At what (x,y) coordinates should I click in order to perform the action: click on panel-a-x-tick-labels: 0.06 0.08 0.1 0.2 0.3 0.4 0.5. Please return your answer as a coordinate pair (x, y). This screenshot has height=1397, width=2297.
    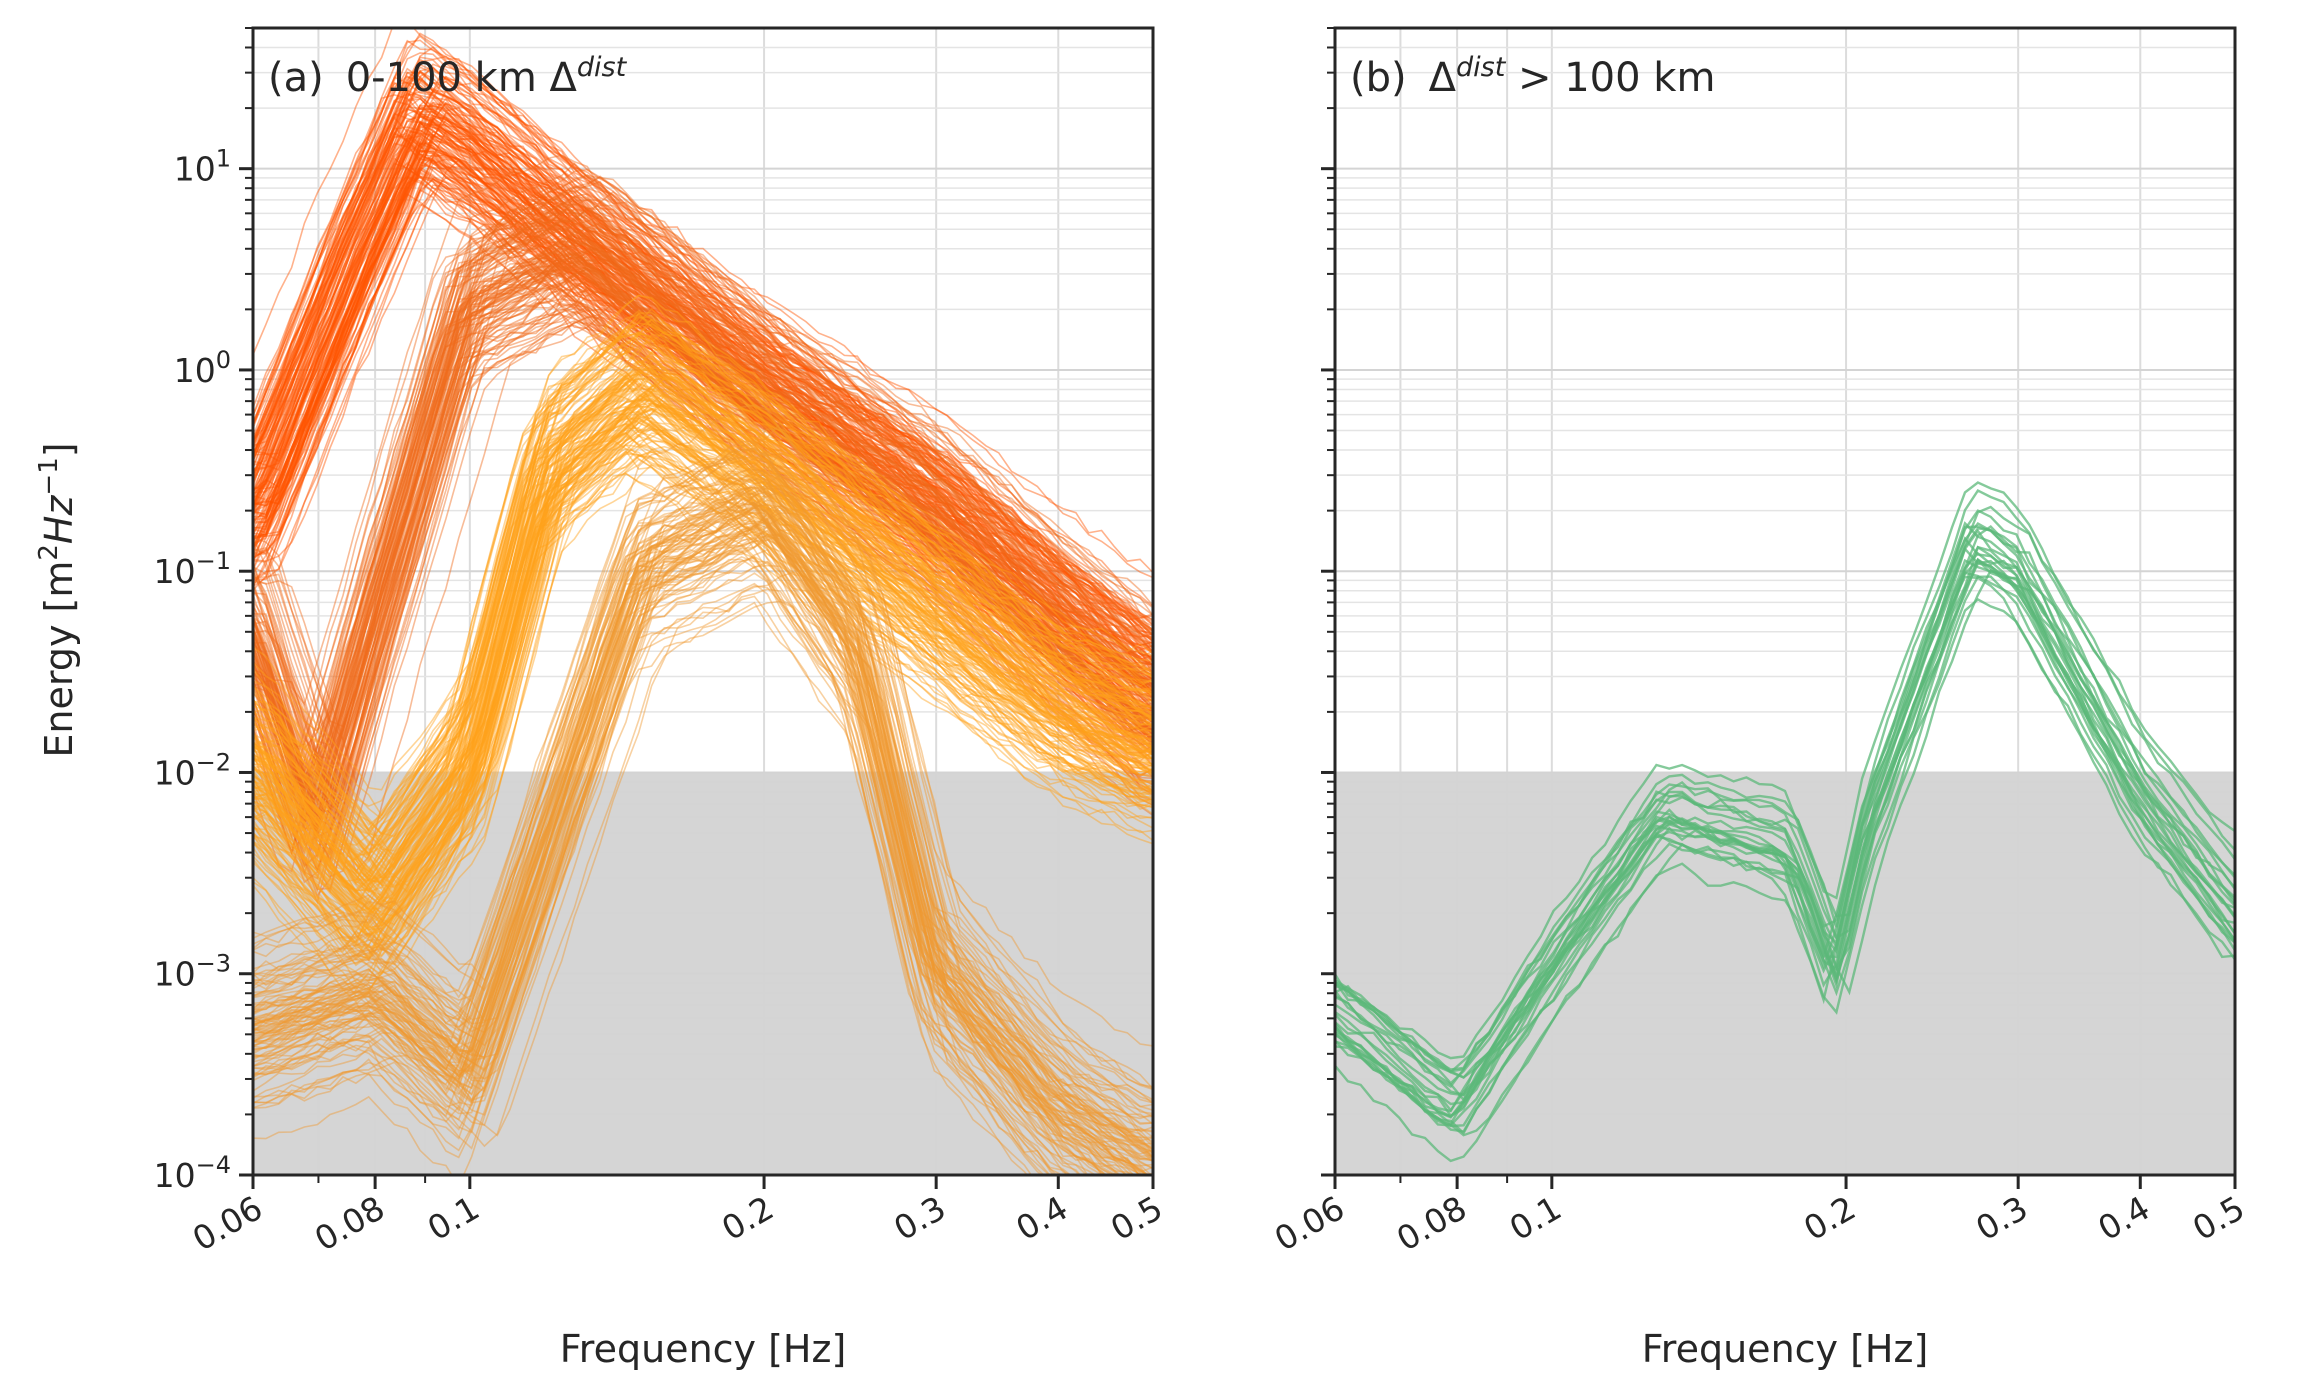
    Looking at the image, I should click on (677, 1223).